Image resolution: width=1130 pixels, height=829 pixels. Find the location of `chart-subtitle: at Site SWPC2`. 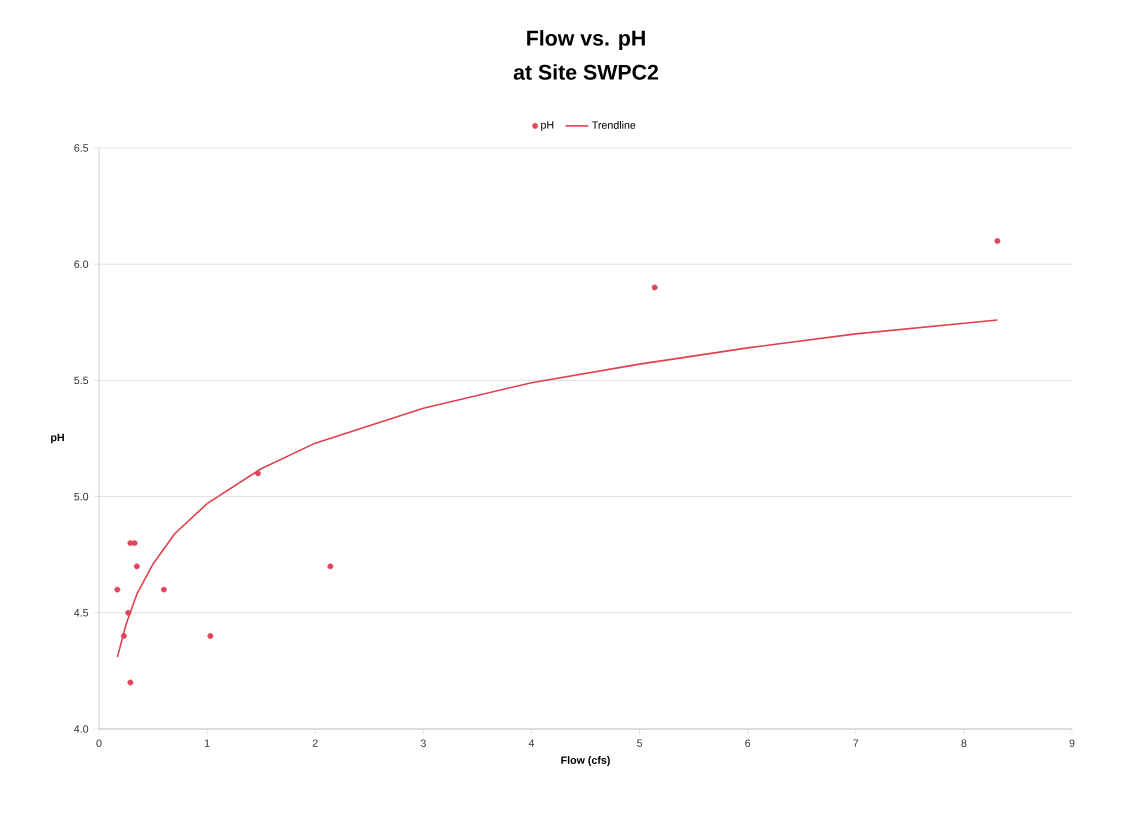

chart-subtitle: at Site SWPC2 is located at coordinates (586, 72).